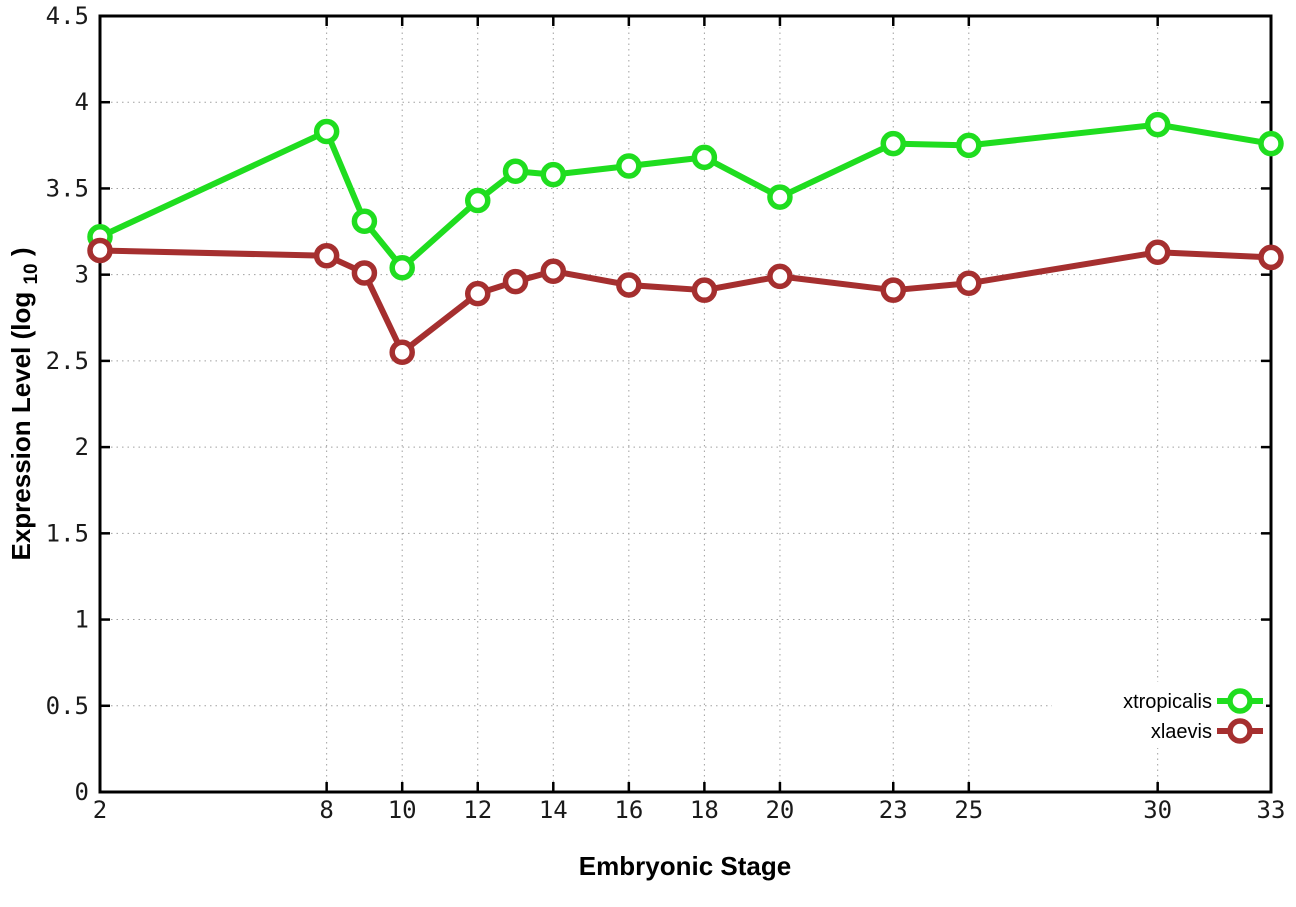  I want to click on y-axis-title-main: Expression Level (log, so click(21, 426).